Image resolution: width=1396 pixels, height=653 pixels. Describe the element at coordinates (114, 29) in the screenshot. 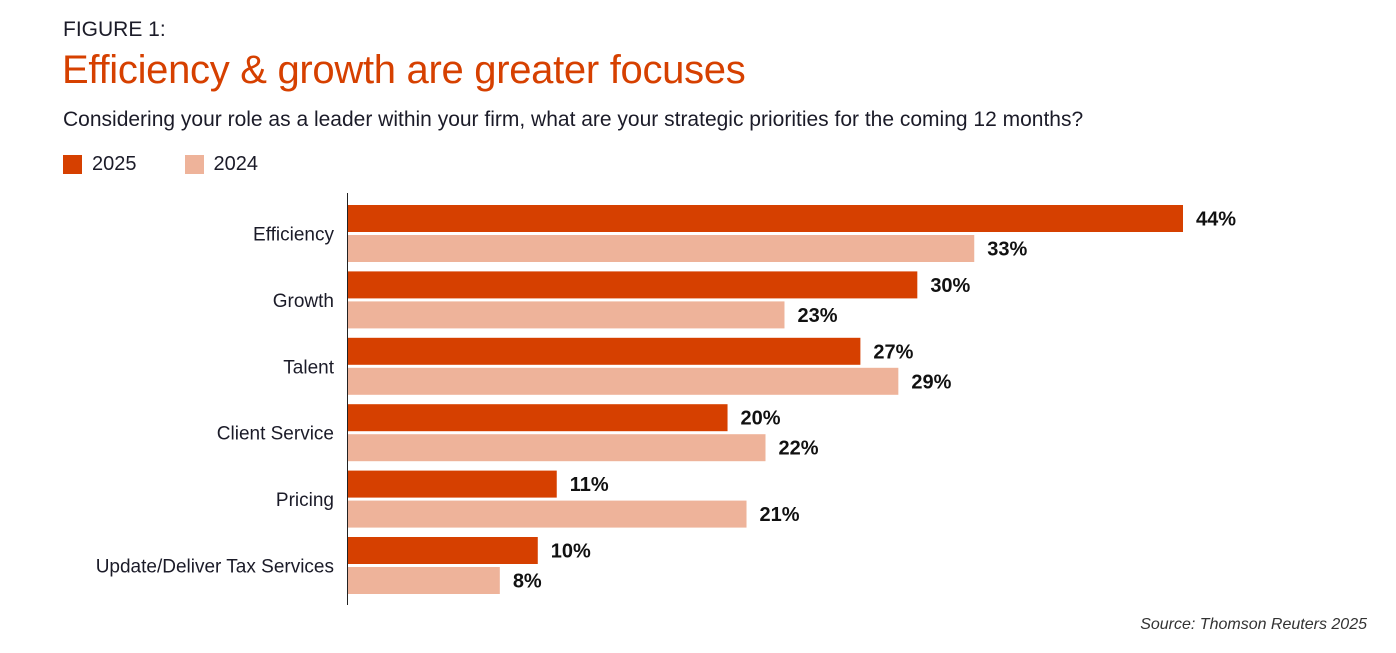

I see `figure-label: FIGURE 1:` at that location.